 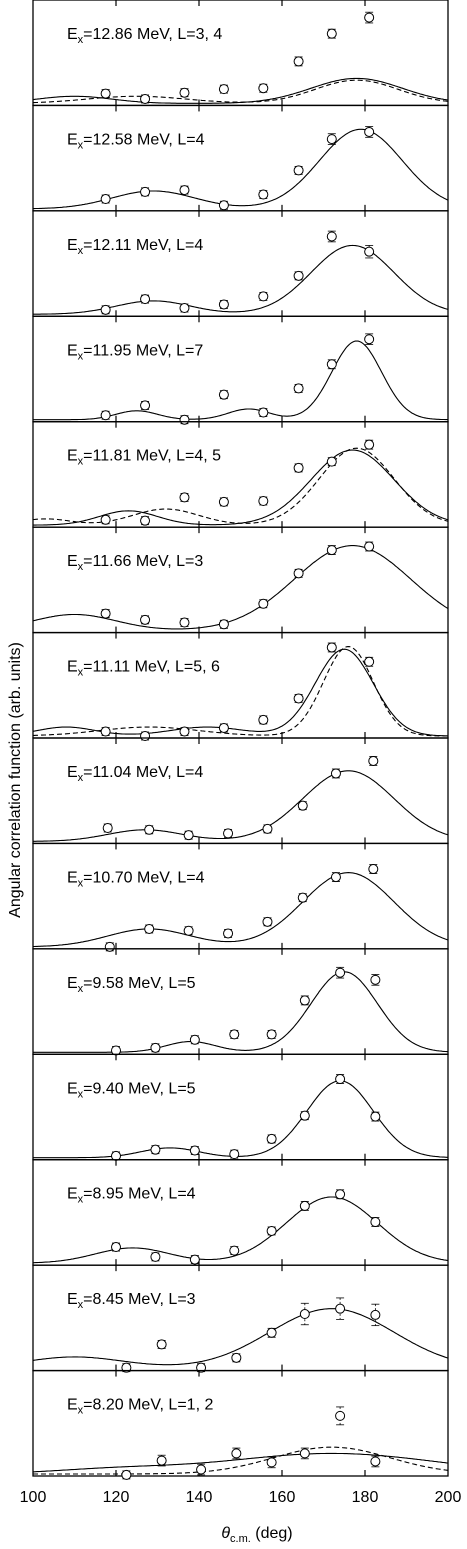 I want to click on panel: Ex=10.70 MeV, L=4, so click(x=240, y=897).